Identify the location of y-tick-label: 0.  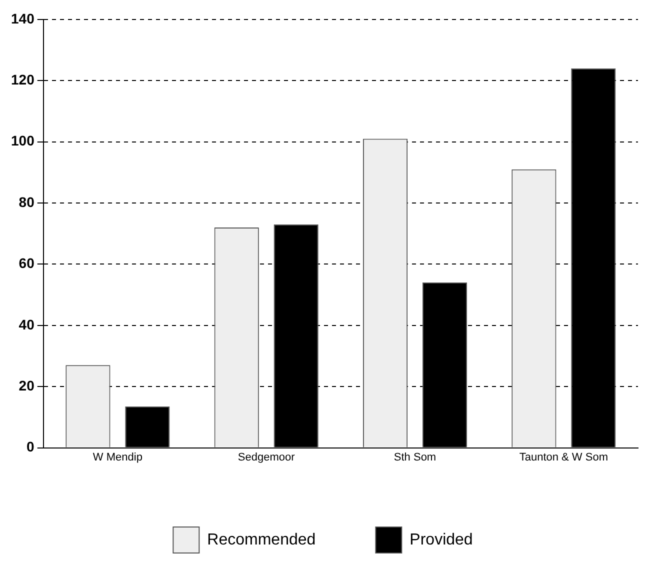
(30, 446).